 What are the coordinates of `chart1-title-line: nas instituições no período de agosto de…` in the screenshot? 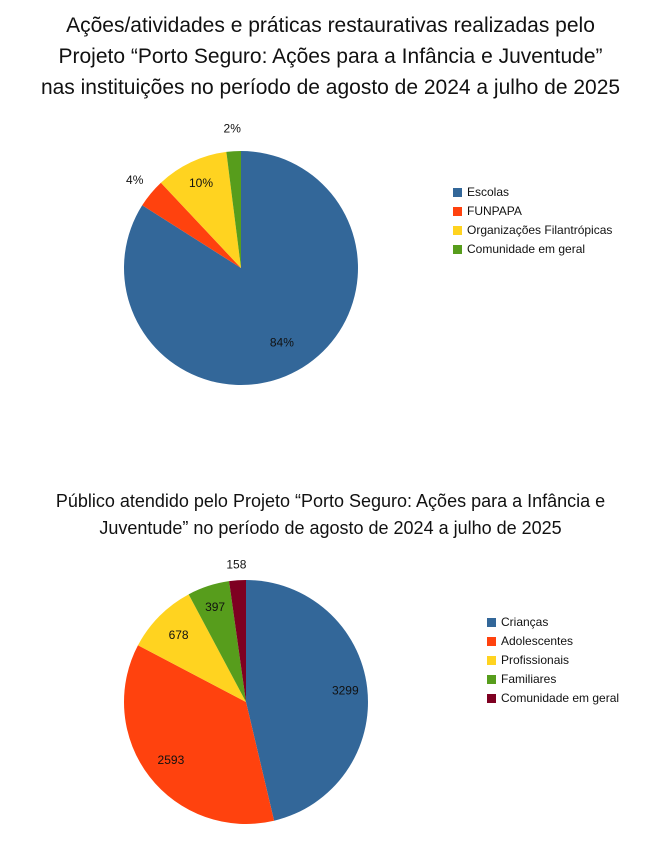 It's located at (330, 87).